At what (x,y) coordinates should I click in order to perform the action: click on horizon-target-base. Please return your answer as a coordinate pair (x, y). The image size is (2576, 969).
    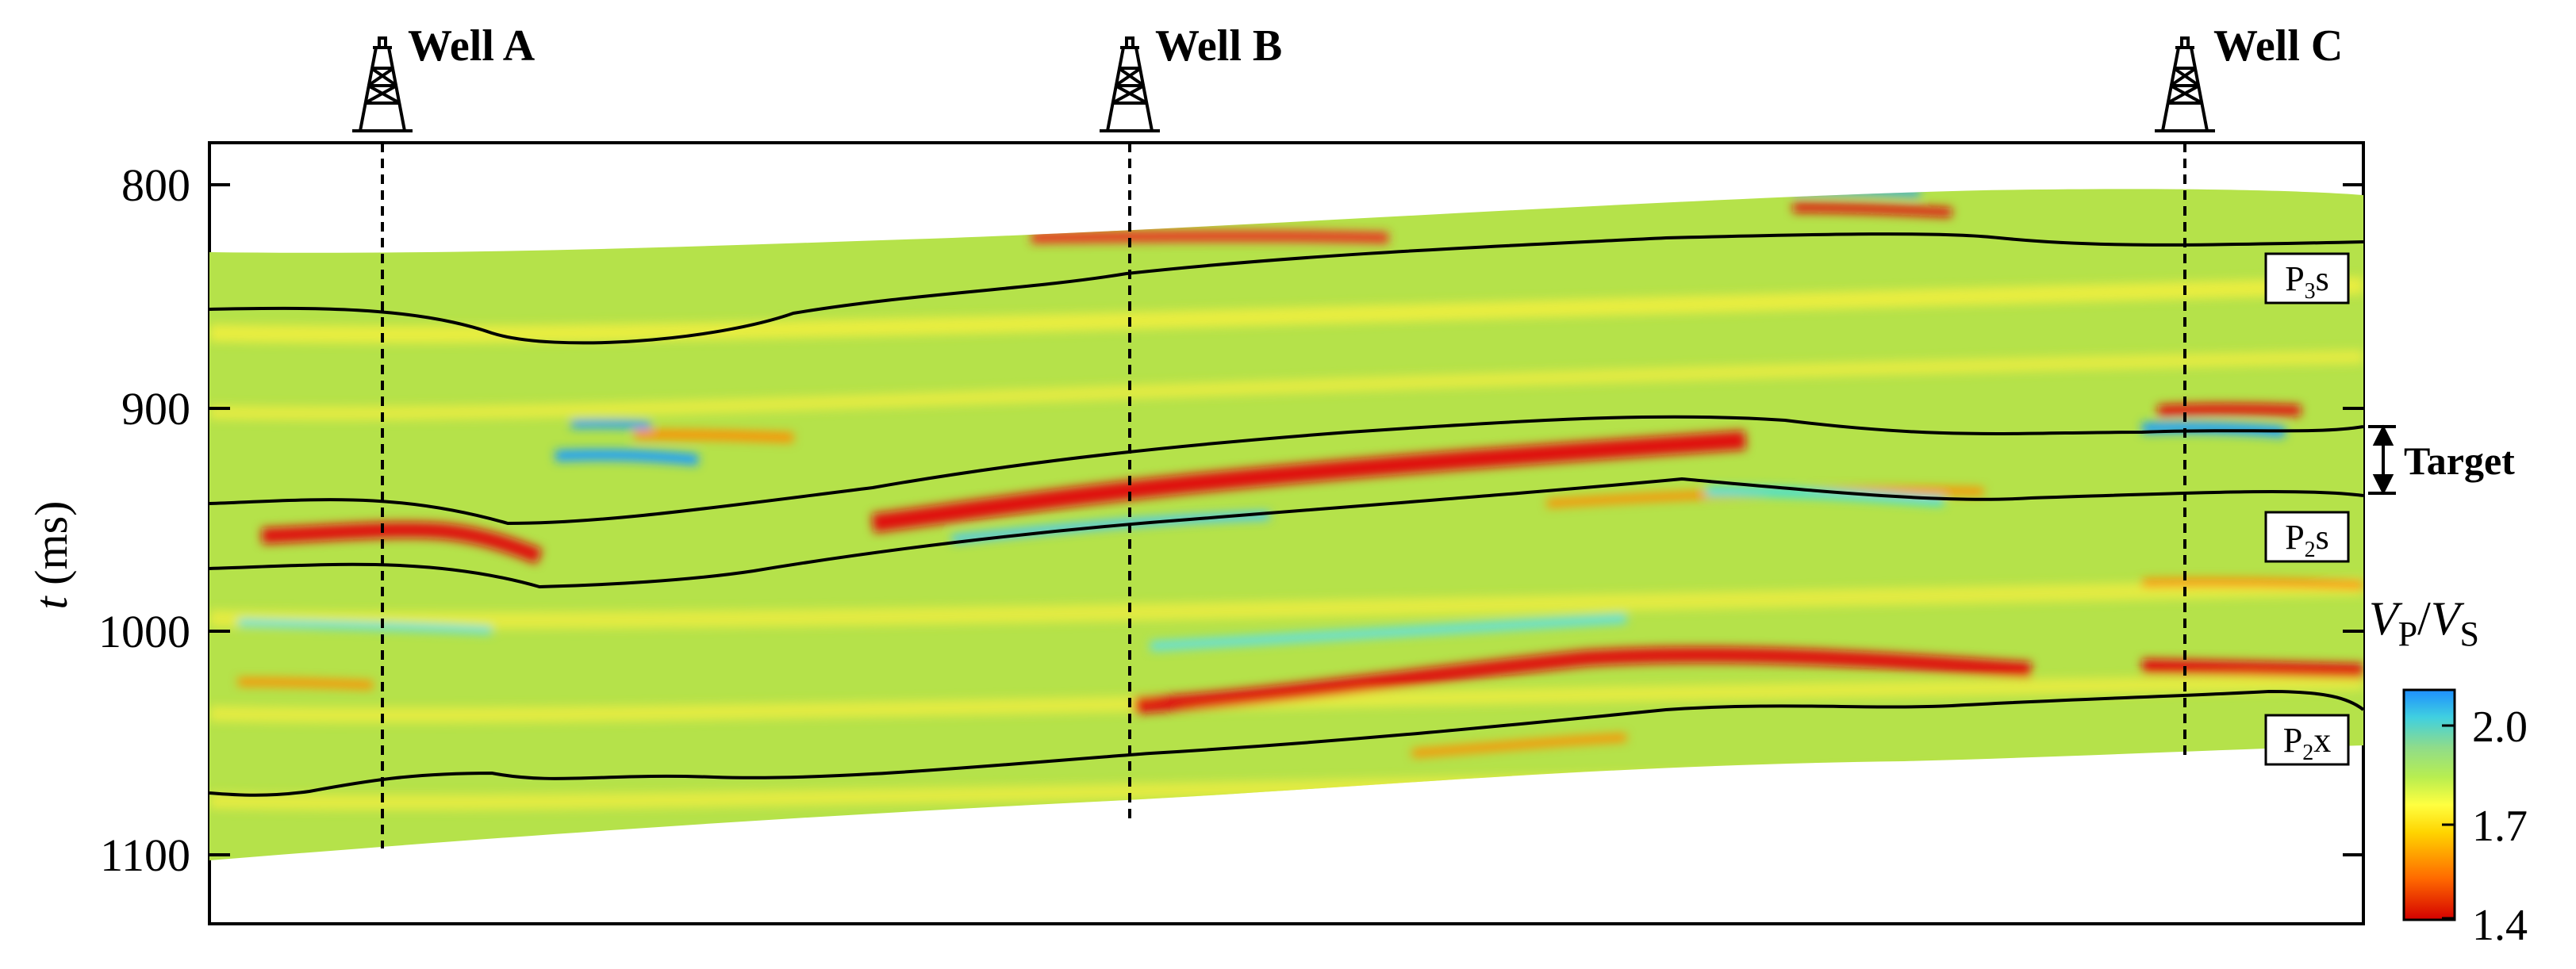
    Looking at the image, I should click on (1286, 533).